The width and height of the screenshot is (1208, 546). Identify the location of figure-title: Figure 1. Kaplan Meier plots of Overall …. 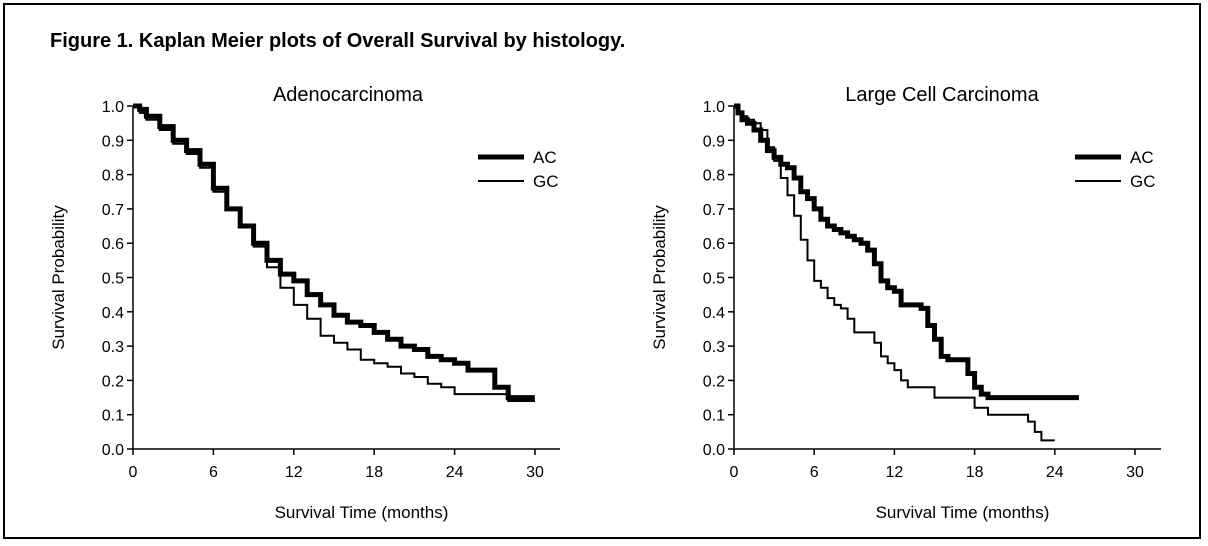
(338, 41).